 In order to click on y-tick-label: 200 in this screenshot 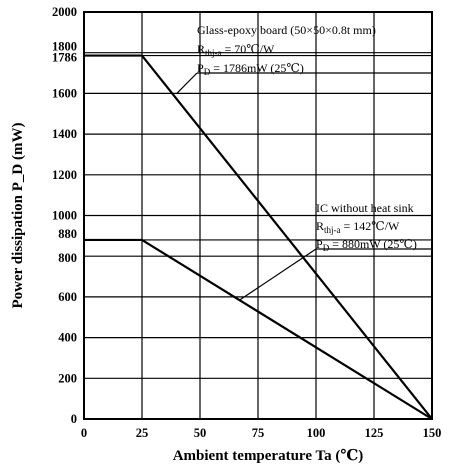, I will do `click(67, 378)`.